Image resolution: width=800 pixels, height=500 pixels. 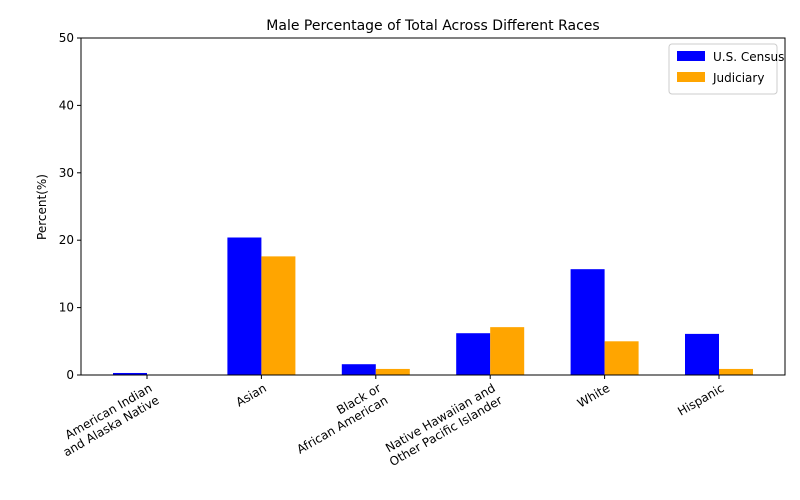 What do you see at coordinates (70, 206) in the screenshot?
I see `y-axis: 0 10 20 30 40 50` at bounding box center [70, 206].